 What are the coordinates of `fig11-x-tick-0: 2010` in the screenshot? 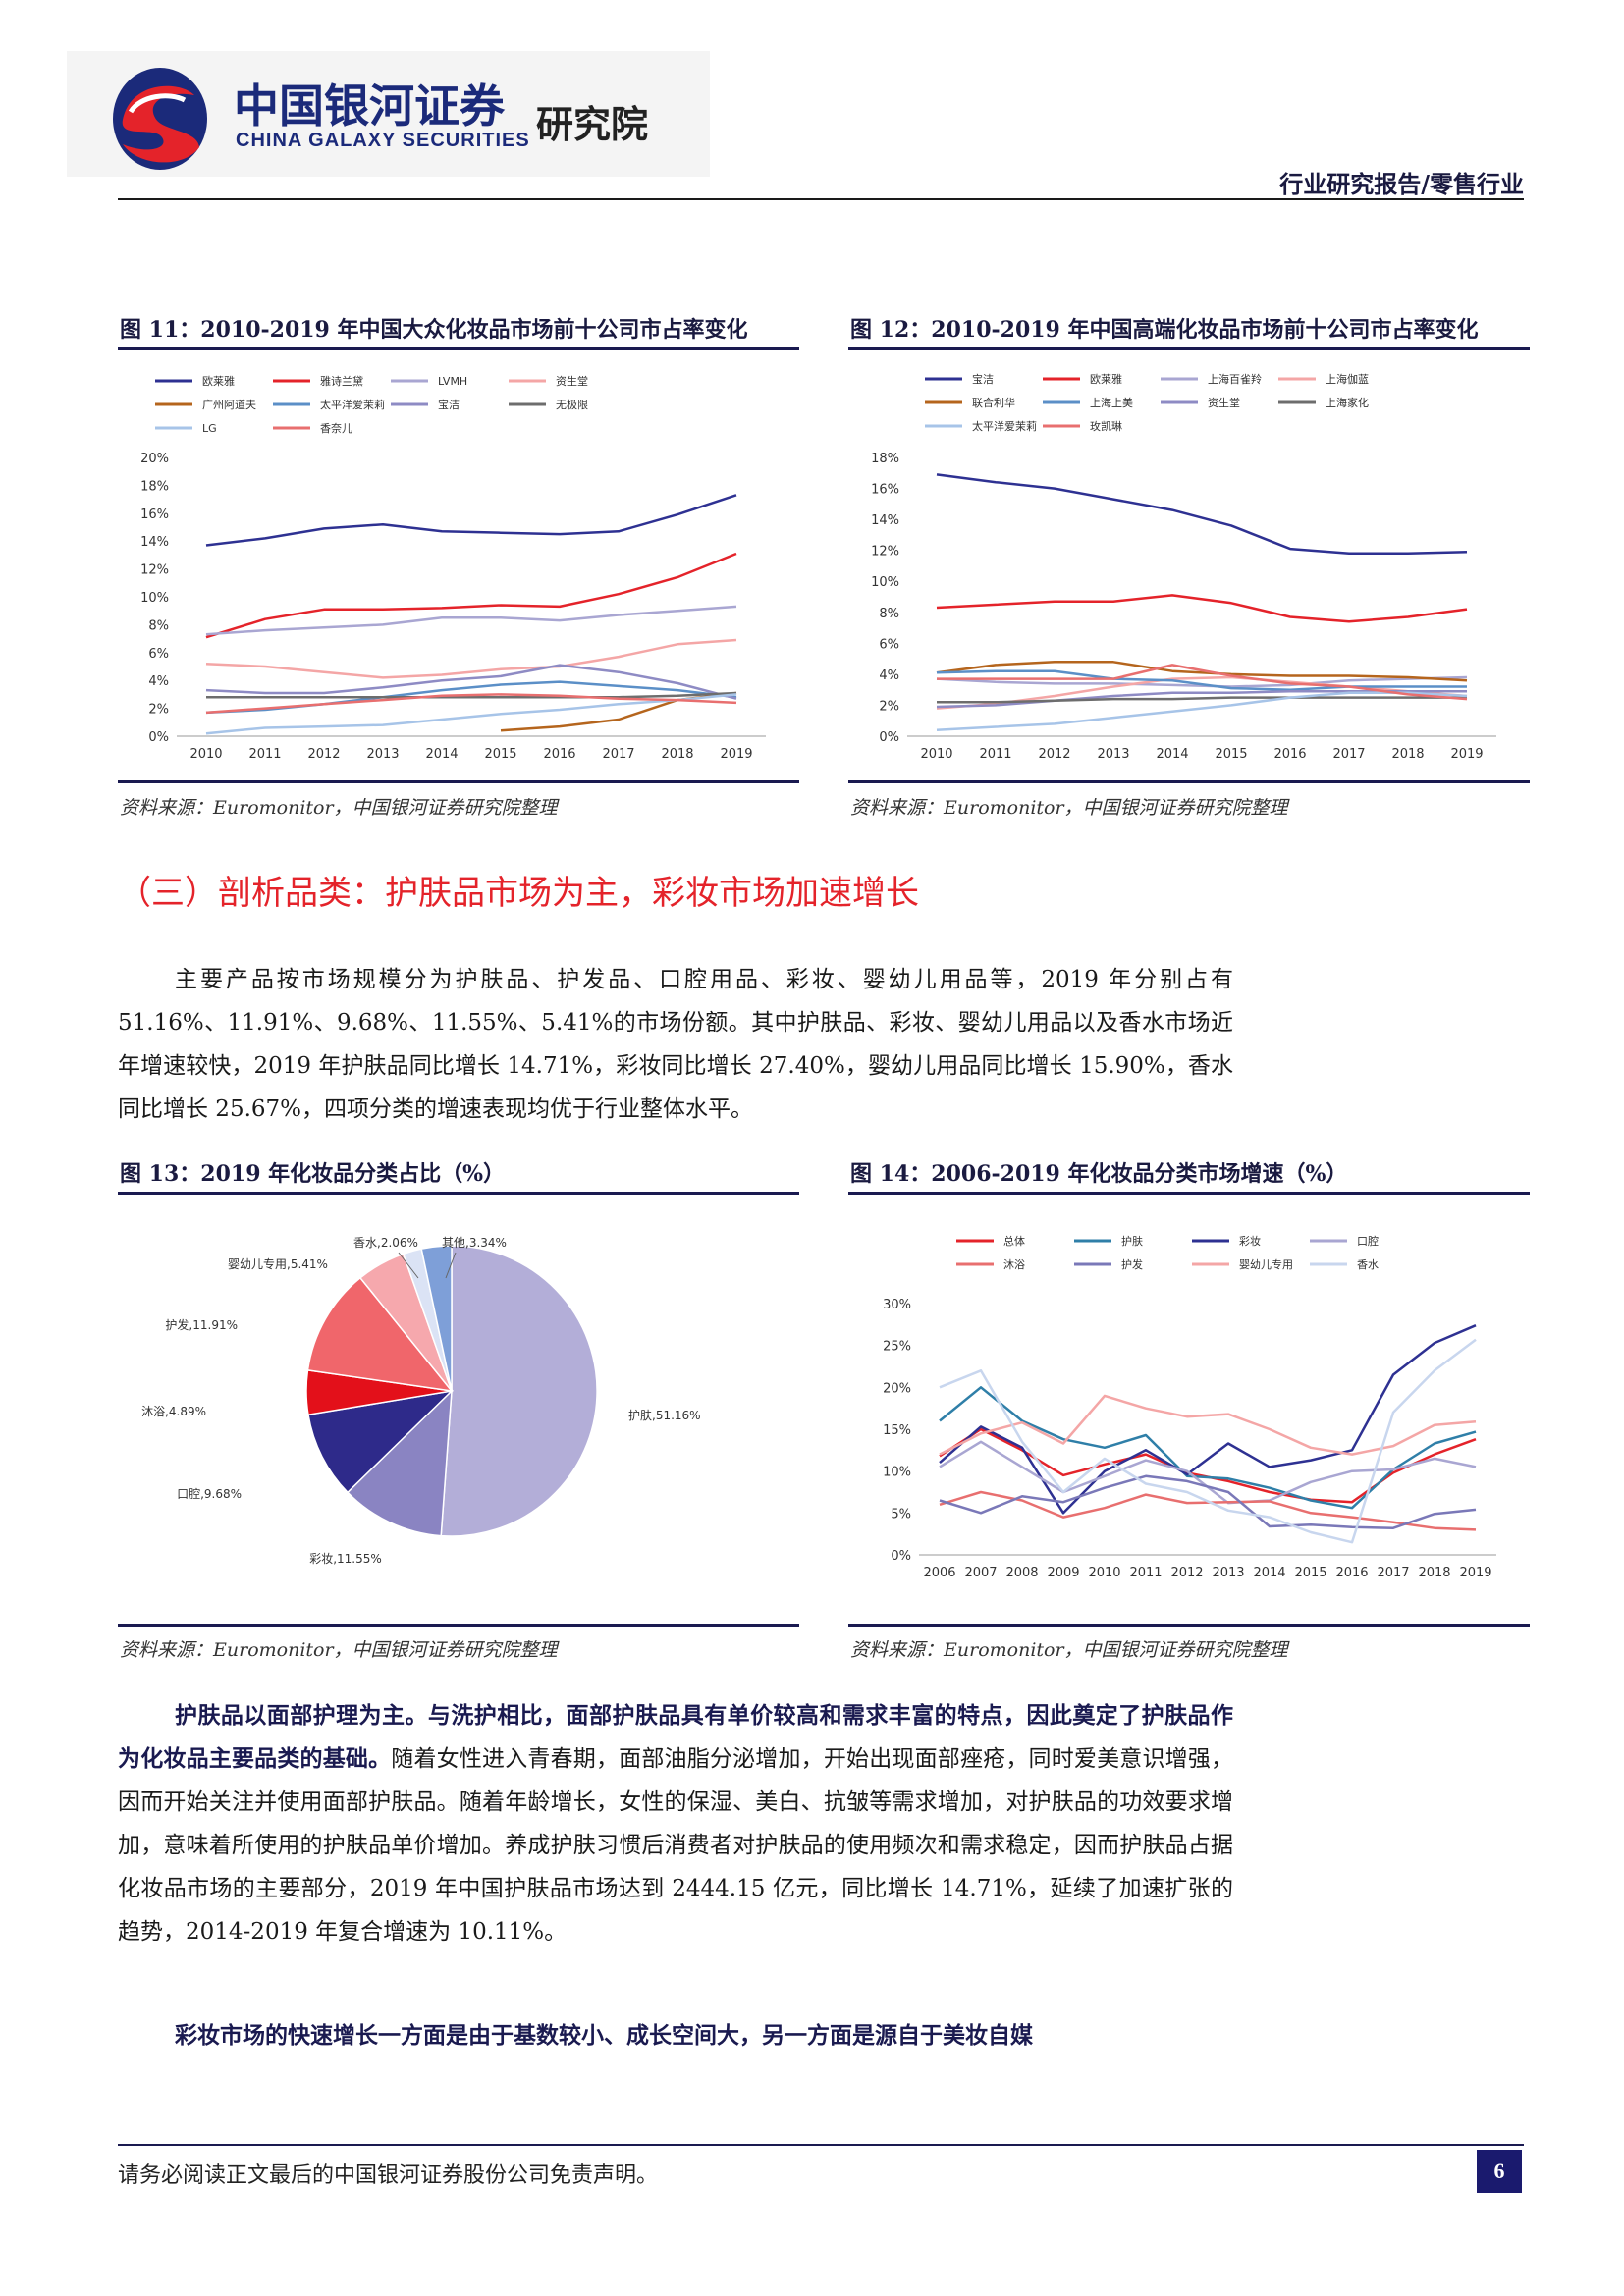 It's located at (205, 754).